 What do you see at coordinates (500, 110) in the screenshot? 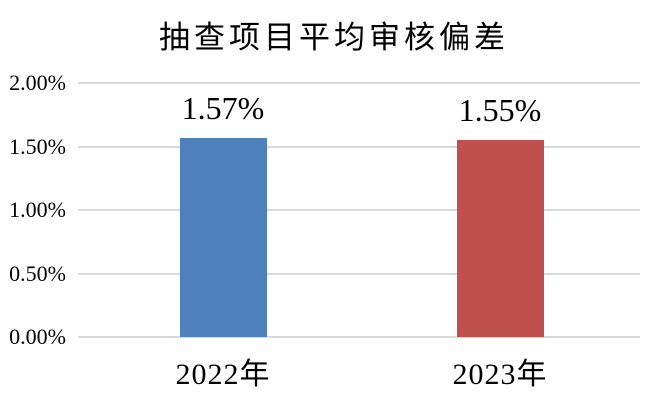
I see `bar-data-label: 1.55%` at bounding box center [500, 110].